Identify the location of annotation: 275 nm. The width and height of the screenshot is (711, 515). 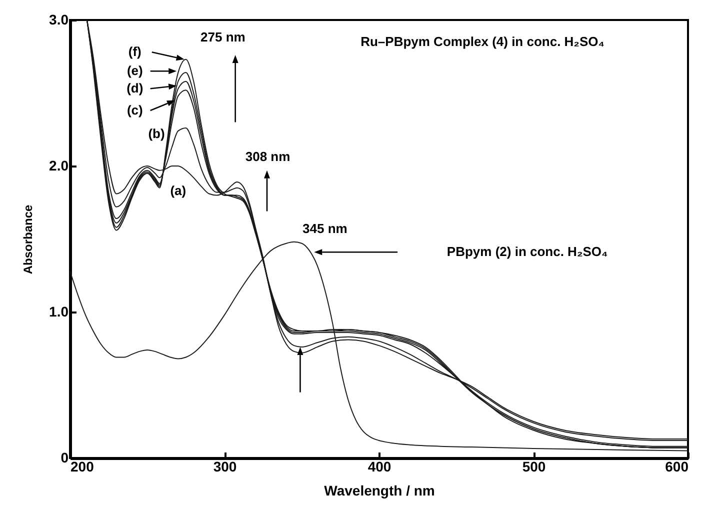
(223, 37).